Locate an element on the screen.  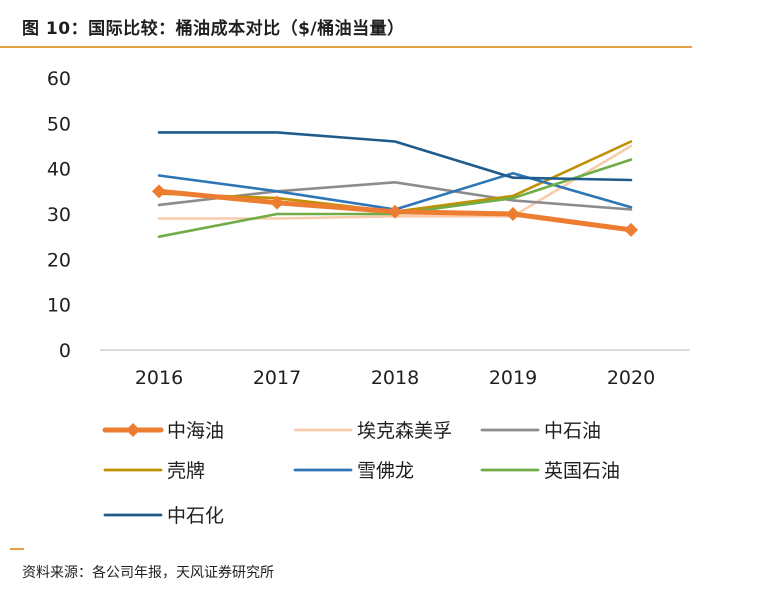
x-tick-label: 2018 is located at coordinates (395, 378).